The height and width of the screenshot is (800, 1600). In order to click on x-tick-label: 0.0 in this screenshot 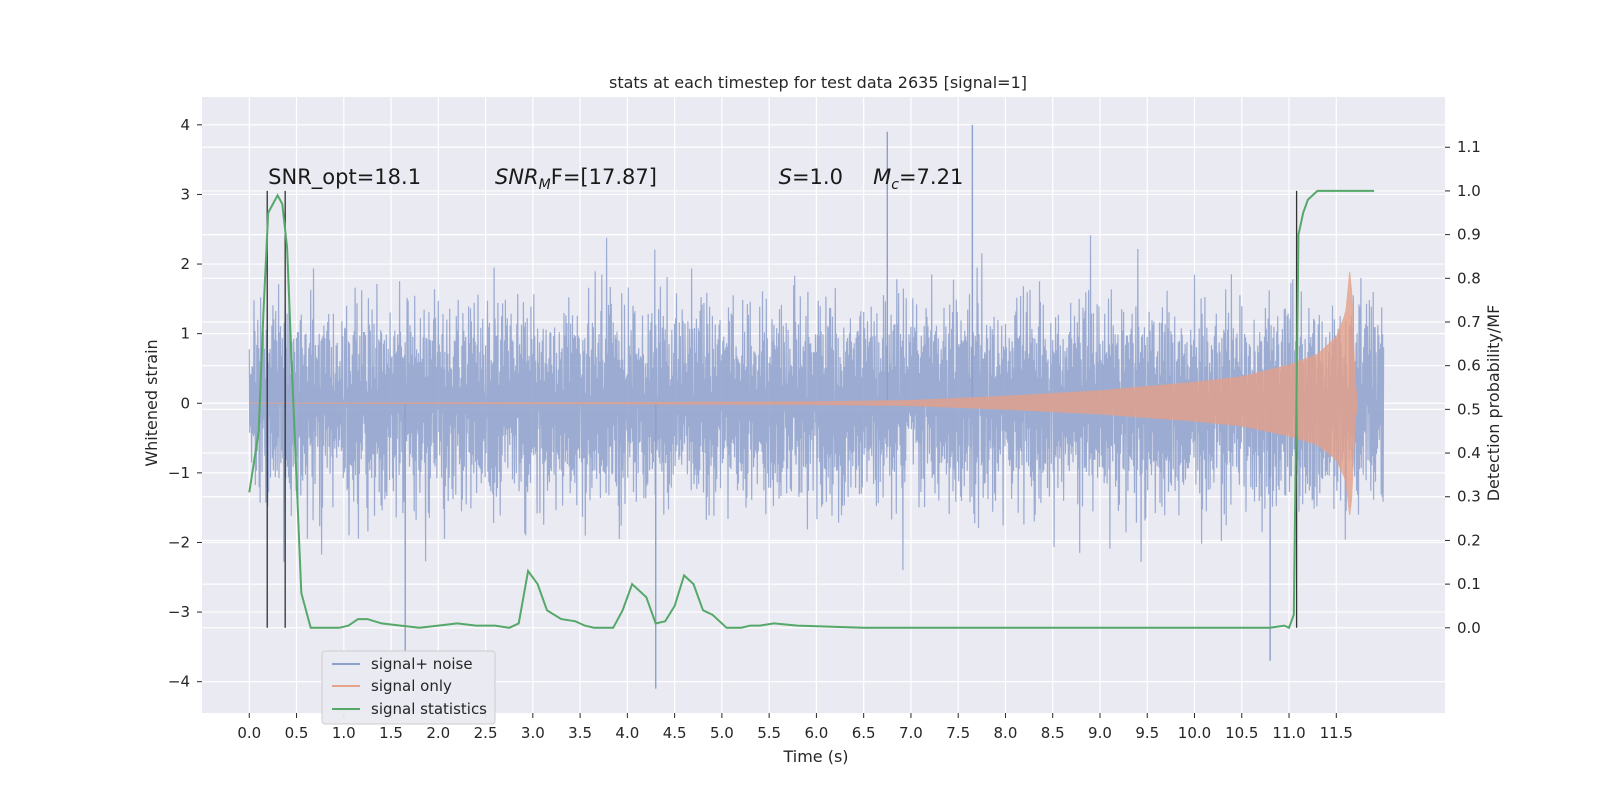, I will do `click(249, 733)`.